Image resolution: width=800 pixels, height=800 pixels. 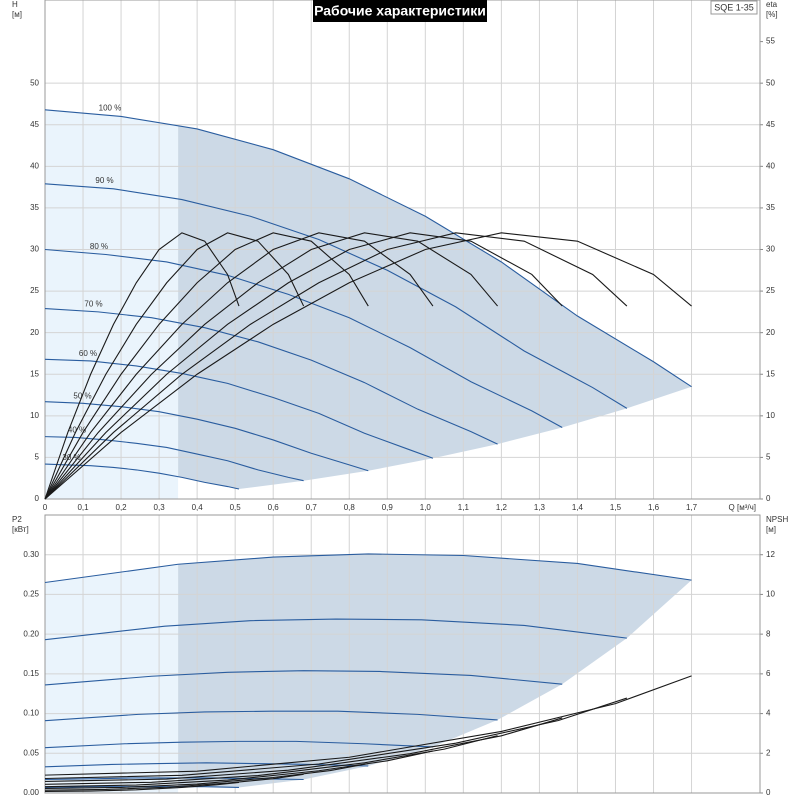 What do you see at coordinates (83, 507) in the screenshot?
I see `x-tick-label: 0,1` at bounding box center [83, 507].